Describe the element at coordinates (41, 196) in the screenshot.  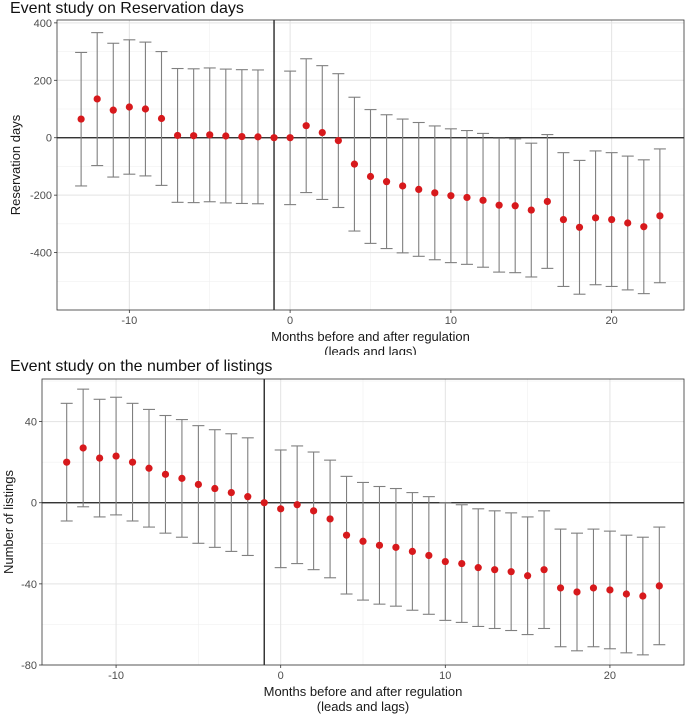
I see `y-tick-label: -200` at that location.